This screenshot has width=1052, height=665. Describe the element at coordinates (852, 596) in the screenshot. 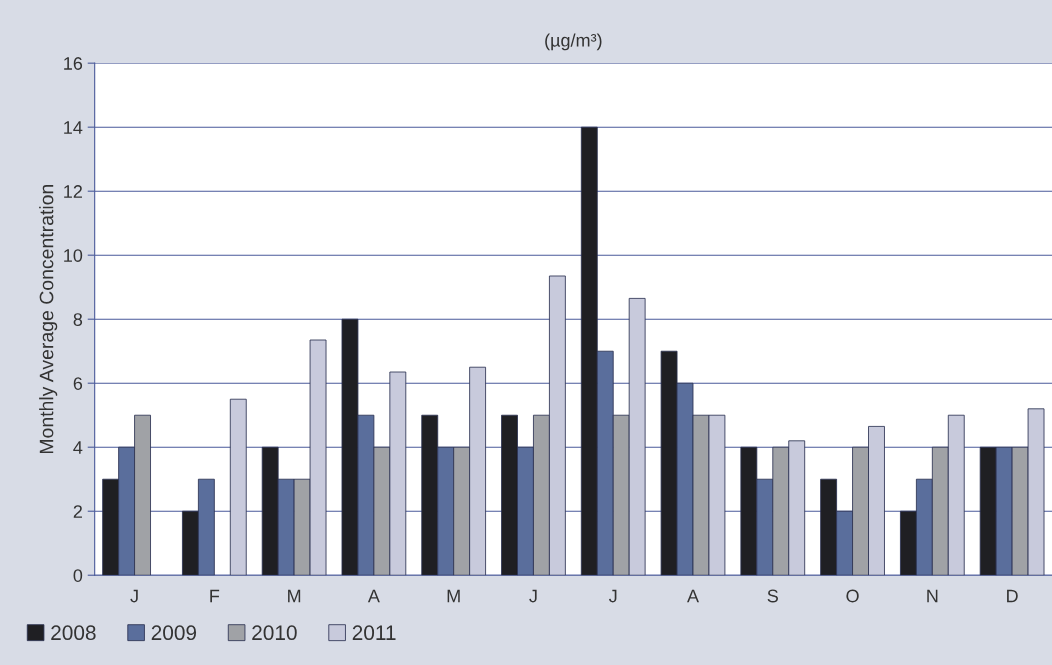

I see `x-tick-label: O` at that location.